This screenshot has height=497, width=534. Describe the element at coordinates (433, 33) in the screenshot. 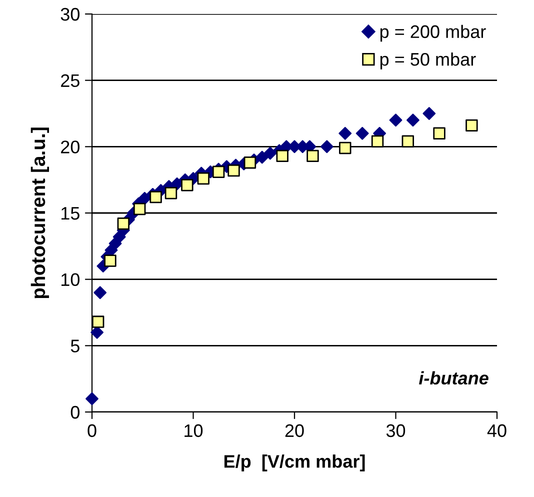

I see `legend-label: p = 200 mbar` at that location.